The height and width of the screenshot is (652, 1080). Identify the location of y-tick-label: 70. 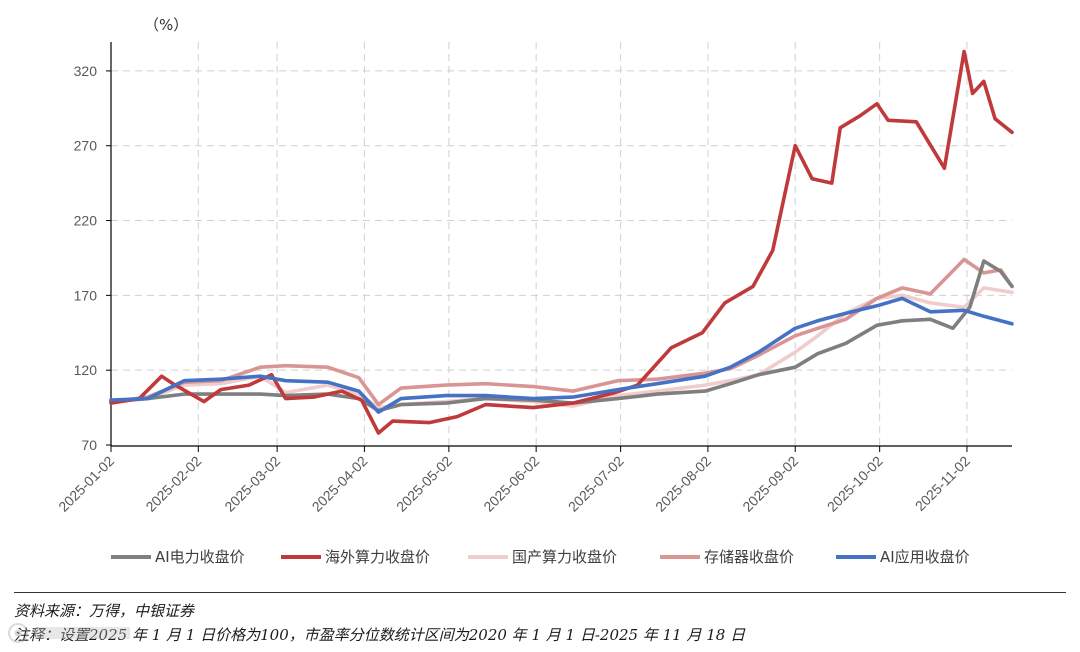
(89, 445).